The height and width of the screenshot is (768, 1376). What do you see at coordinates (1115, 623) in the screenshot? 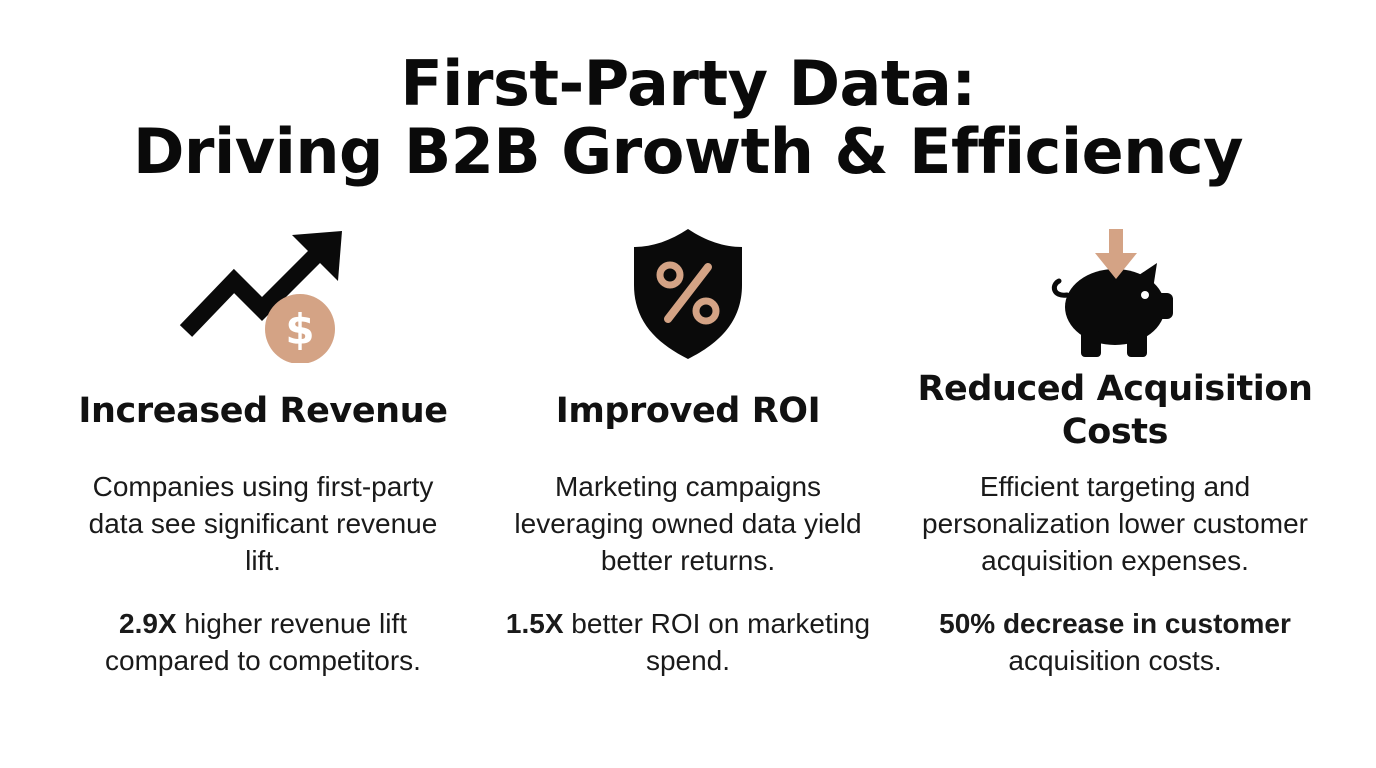
I see `stat-highlight: 50% decrease in customer` at bounding box center [1115, 623].